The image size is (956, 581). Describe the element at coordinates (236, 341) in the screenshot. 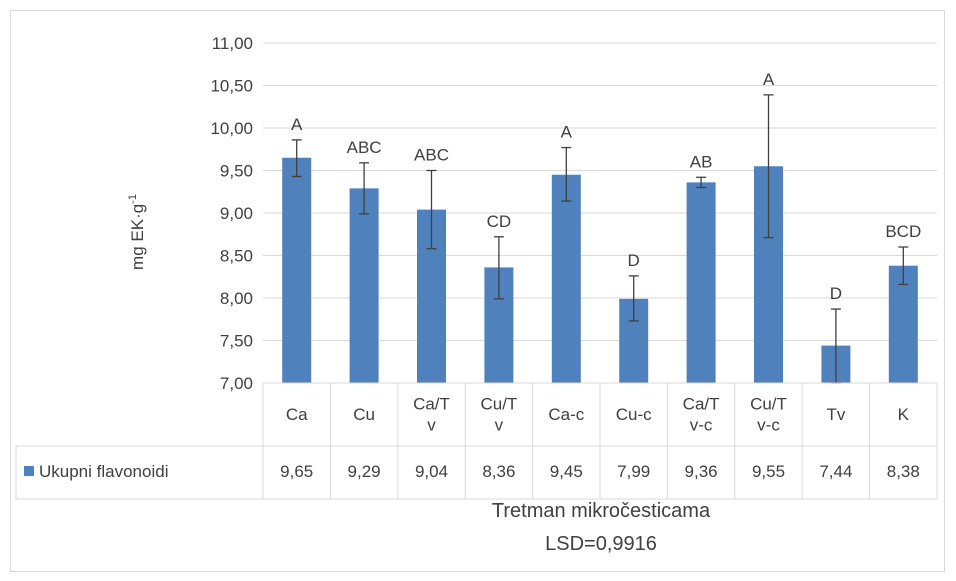

I see `y-tick-label: 7,50` at that location.